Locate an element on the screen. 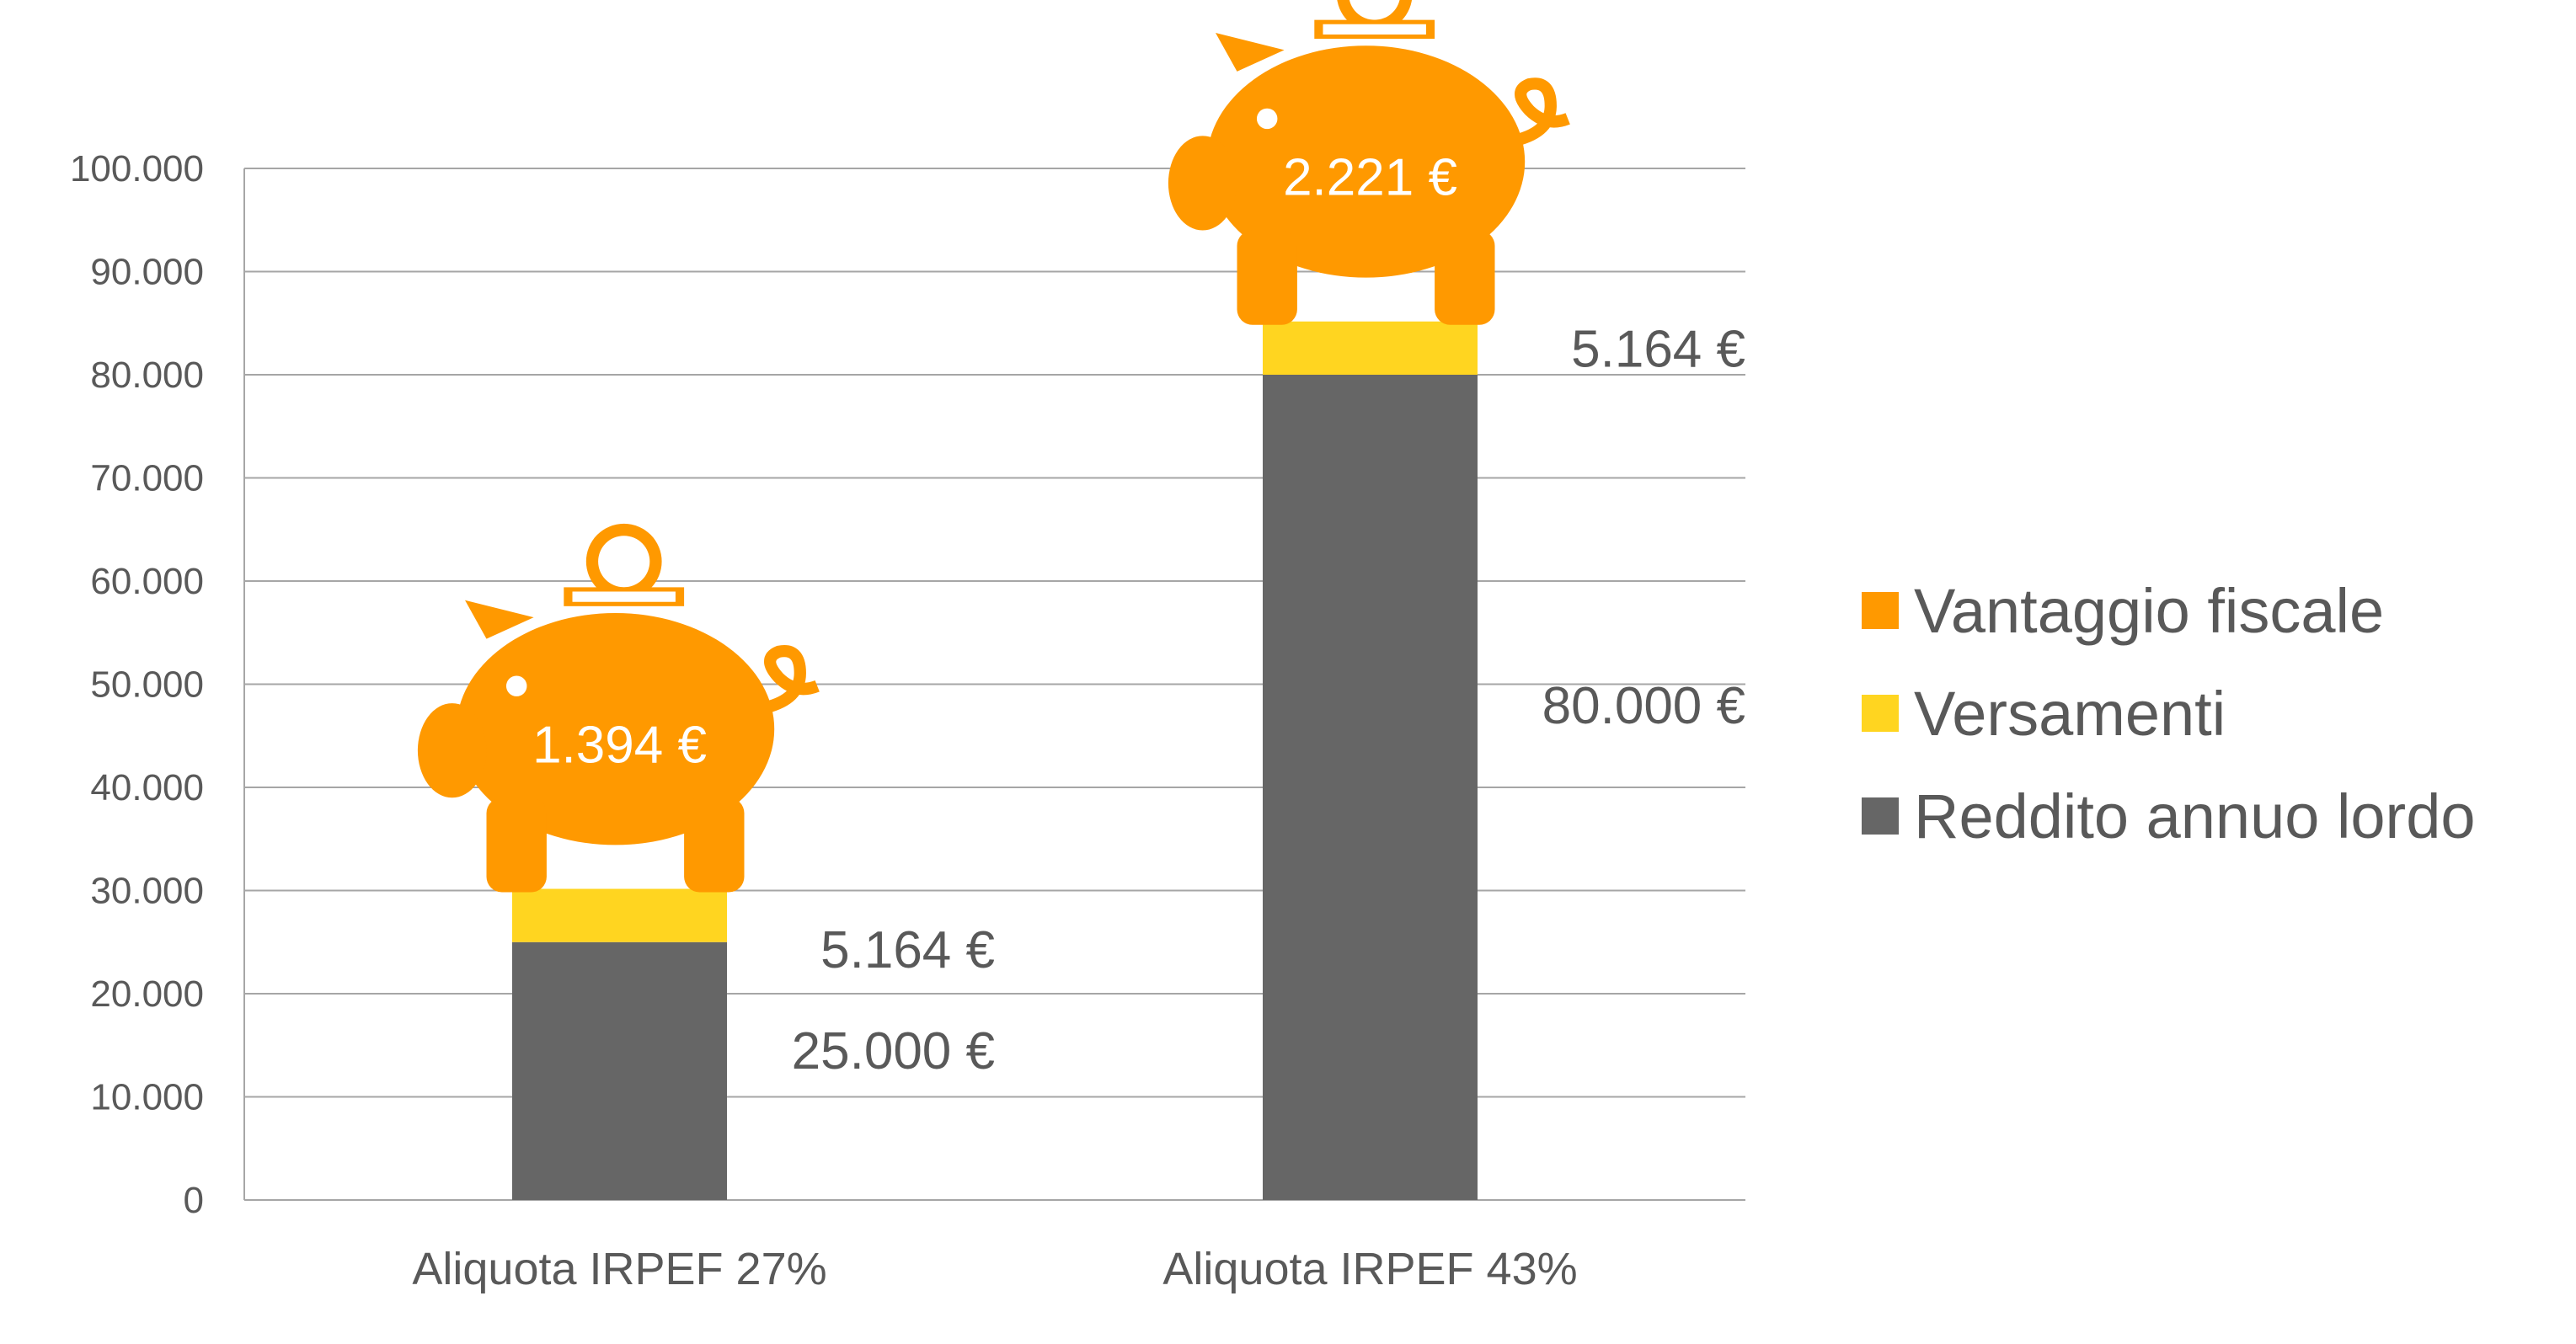 Image resolution: width=2576 pixels, height=1344 pixels. x-category-label: Aliquota IRPEF 43% is located at coordinates (1369, 1269).